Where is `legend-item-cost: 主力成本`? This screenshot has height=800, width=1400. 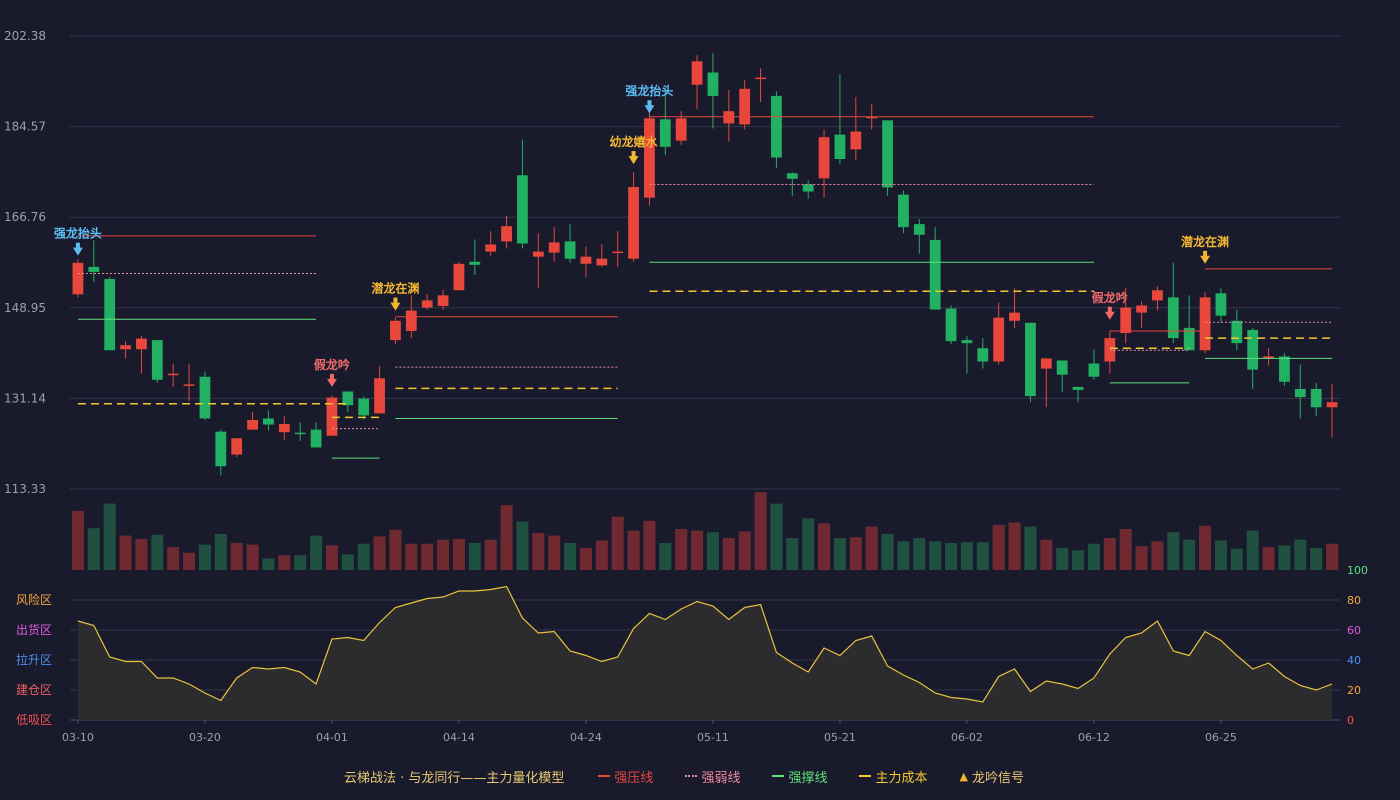 legend-item-cost: 主力成本 is located at coordinates (893, 776).